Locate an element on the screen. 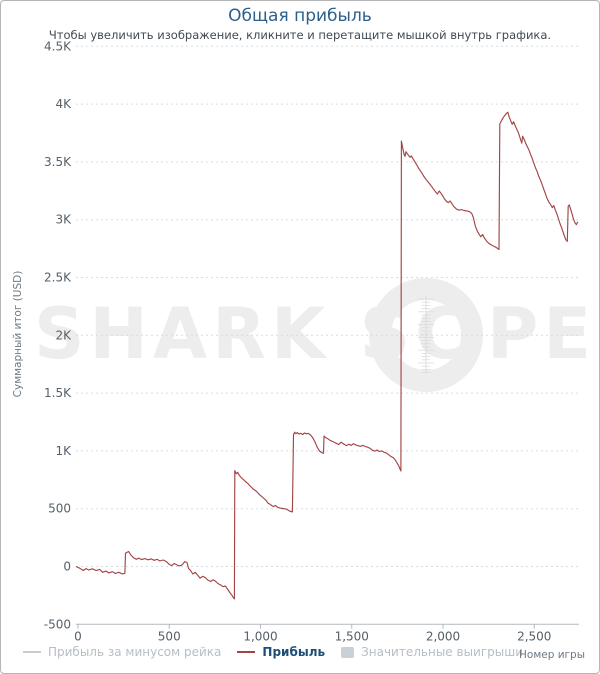 This screenshot has width=600, height=674. axes is located at coordinates (327, 626).